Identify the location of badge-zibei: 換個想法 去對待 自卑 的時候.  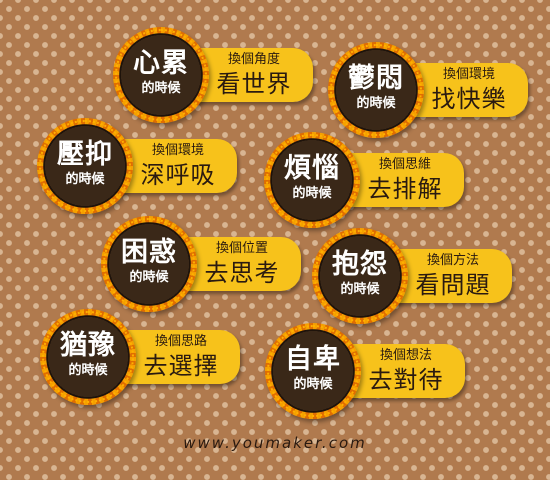
(367, 371).